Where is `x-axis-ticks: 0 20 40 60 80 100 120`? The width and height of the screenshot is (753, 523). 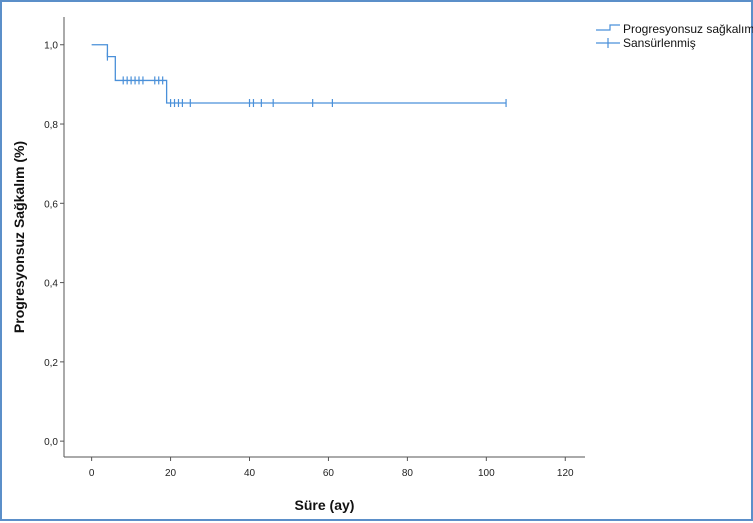
x-axis-ticks: 0 20 40 60 80 100 120 is located at coordinates (331, 468).